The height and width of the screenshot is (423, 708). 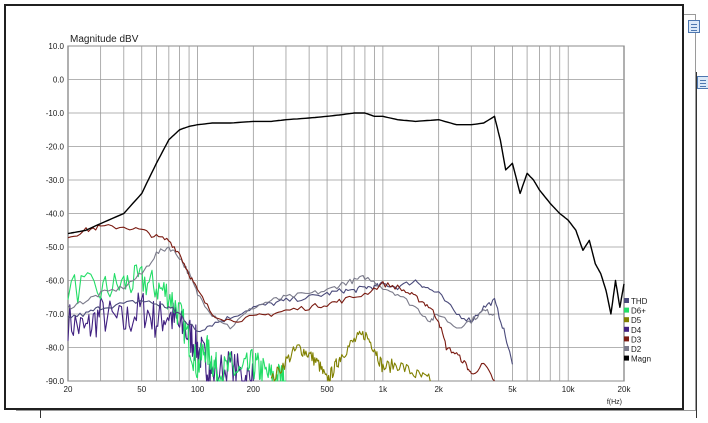 What do you see at coordinates (55, 281) in the screenshot?
I see `y-tick-label: -60.0` at bounding box center [55, 281].